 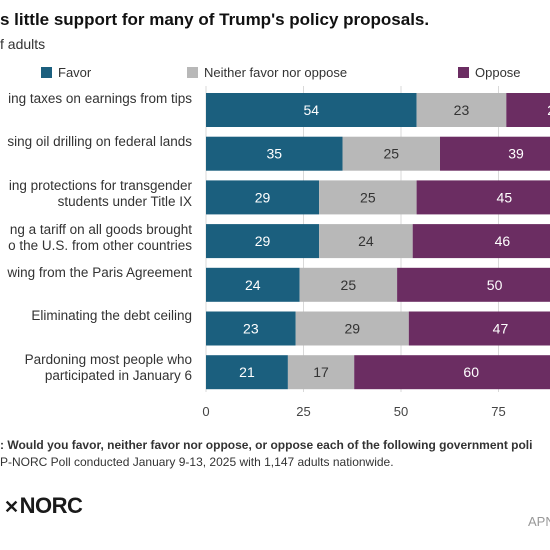 I want to click on bar-value-label-1-4: 25, so click(x=349, y=285).